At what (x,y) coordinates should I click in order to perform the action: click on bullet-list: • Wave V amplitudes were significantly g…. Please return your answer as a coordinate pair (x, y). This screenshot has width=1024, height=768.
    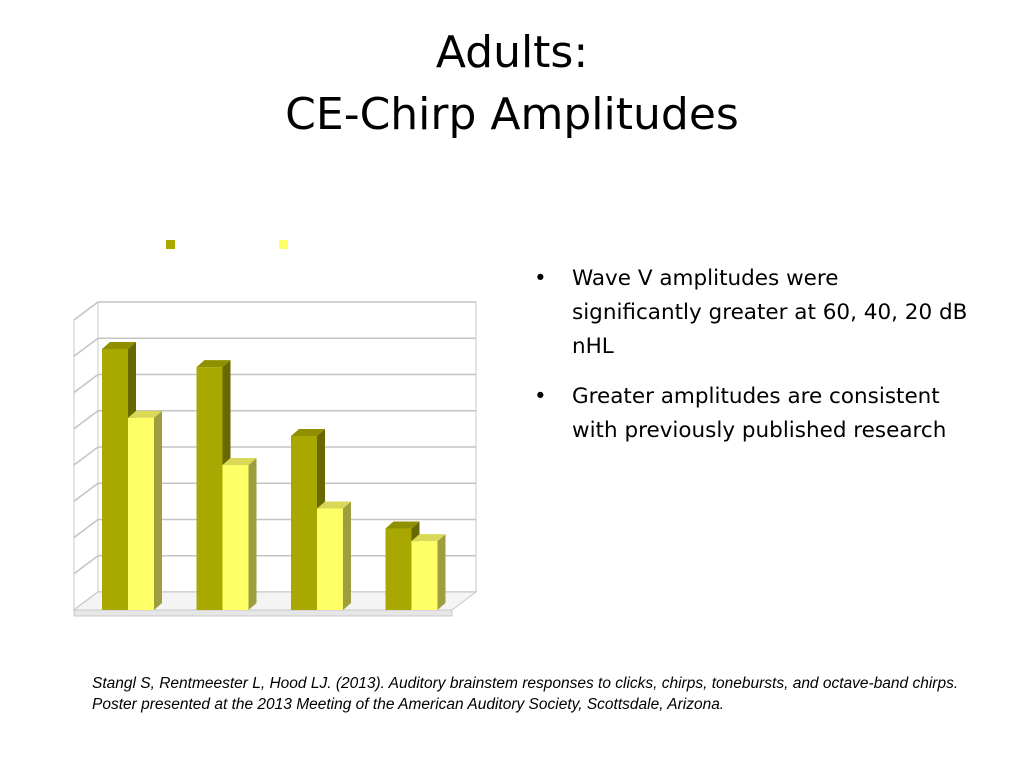
    Looking at the image, I should click on (752, 363).